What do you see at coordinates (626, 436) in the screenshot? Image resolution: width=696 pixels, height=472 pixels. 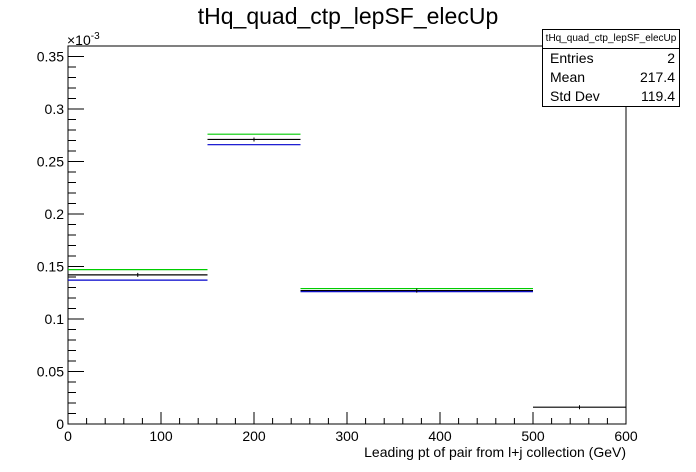 I see `x-tick-label: 600` at bounding box center [626, 436].